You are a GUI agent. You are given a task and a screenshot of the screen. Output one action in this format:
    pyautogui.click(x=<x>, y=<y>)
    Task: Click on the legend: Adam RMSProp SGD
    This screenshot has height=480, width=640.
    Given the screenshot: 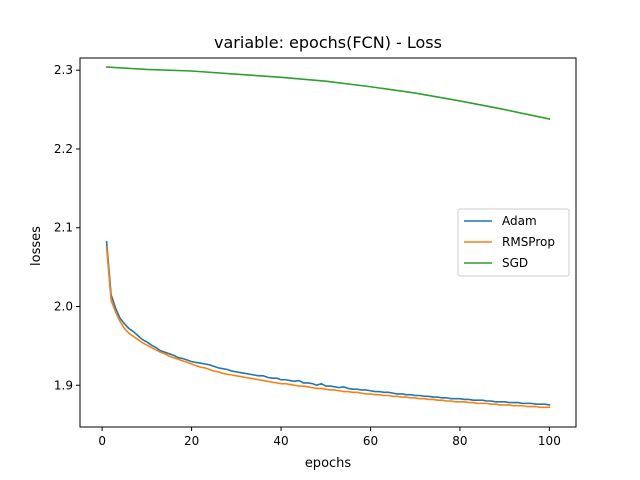 What is the action you would take?
    pyautogui.click(x=513, y=242)
    